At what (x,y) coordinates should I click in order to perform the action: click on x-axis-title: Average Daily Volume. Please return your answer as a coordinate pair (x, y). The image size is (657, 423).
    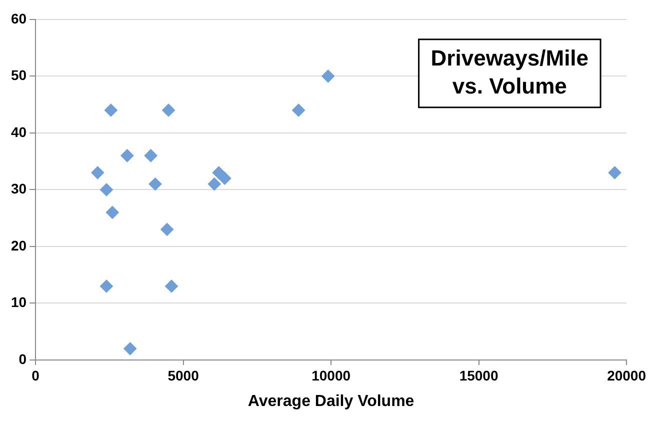
    Looking at the image, I should click on (331, 401).